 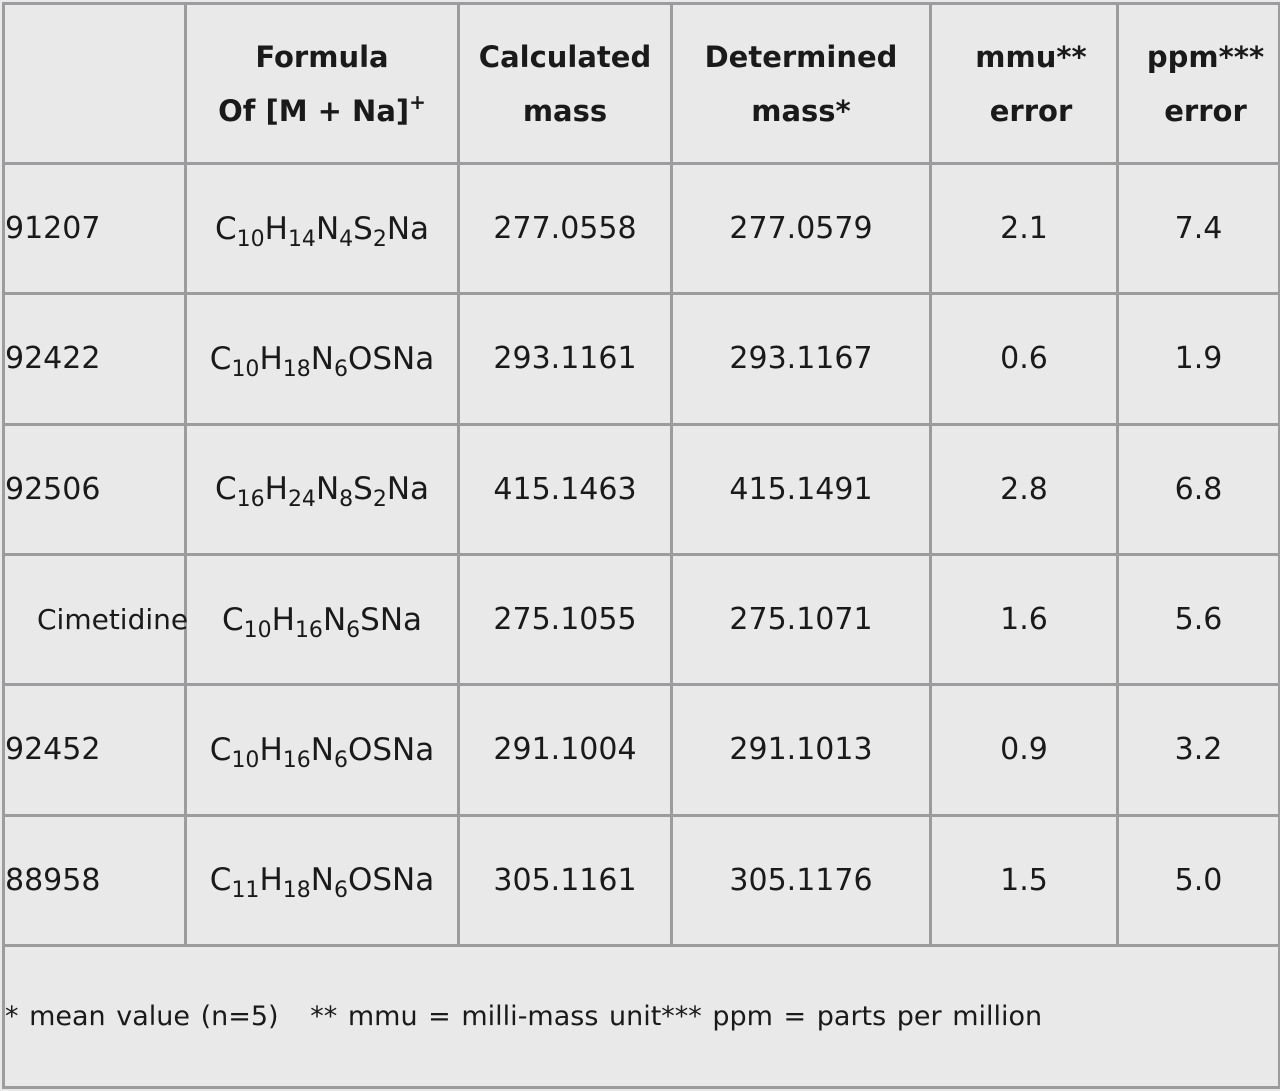 I want to click on compound-id-cell: 91207, so click(x=94, y=228).